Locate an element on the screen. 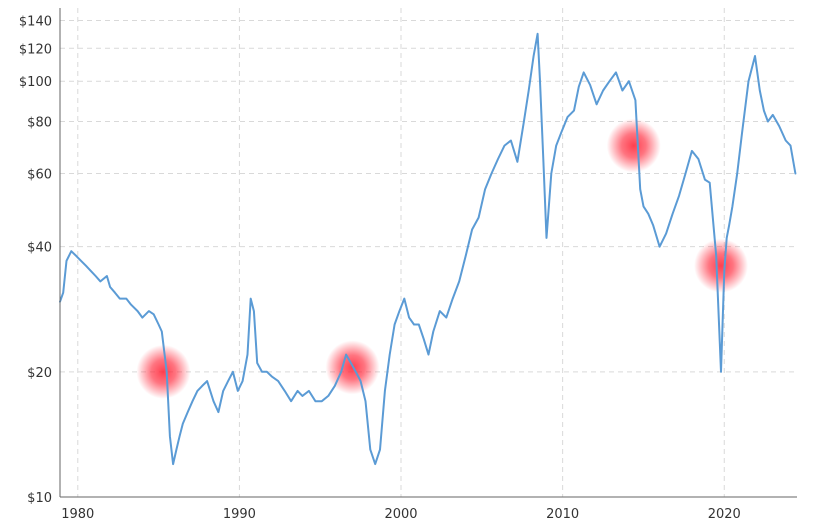  y-tick-label: $60 is located at coordinates (39, 174).